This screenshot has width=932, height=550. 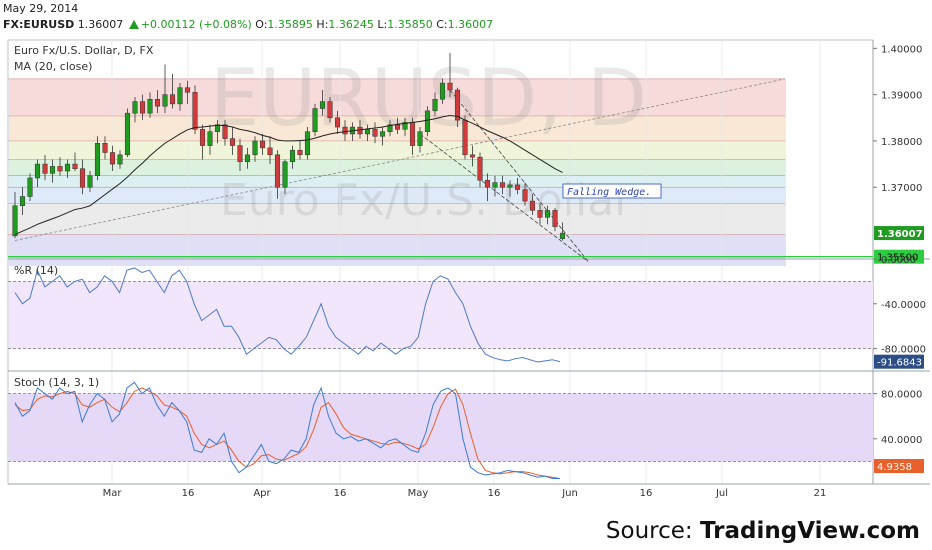 What do you see at coordinates (470, 24) in the screenshot?
I see `close-value: 1.36007` at bounding box center [470, 24].